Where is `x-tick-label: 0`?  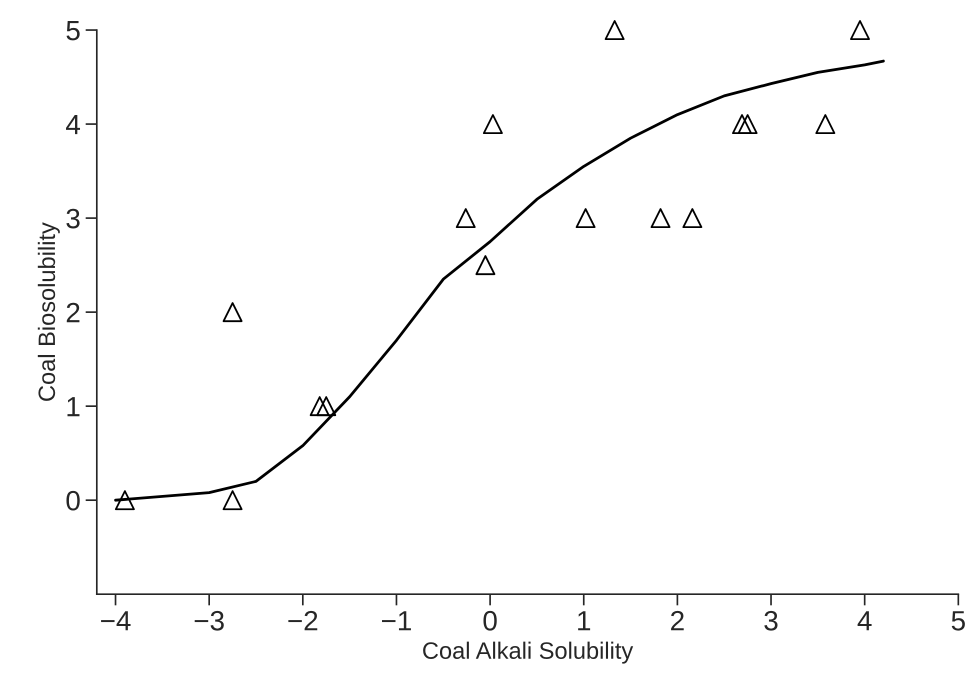 x-tick-label: 0 is located at coordinates (490, 620).